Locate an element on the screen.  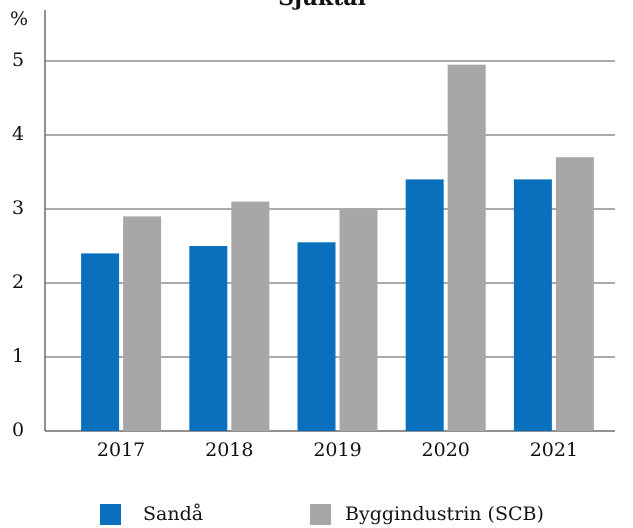
x-tick-label: 2017 is located at coordinates (121, 450).